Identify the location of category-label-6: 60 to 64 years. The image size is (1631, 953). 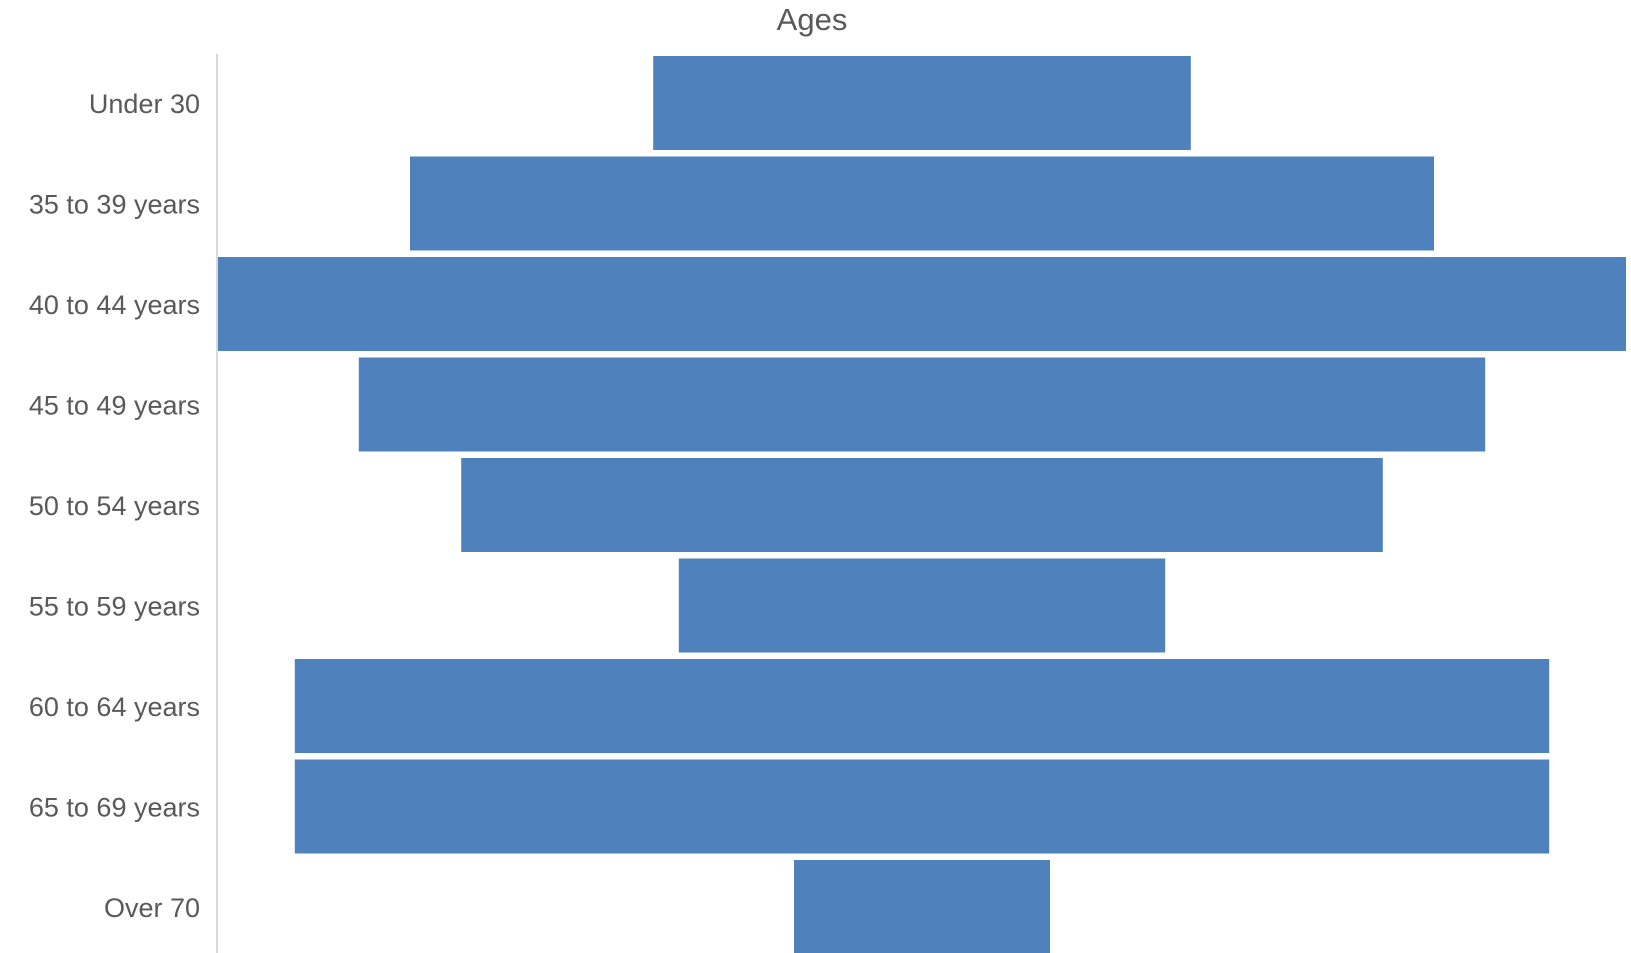
(114, 707).